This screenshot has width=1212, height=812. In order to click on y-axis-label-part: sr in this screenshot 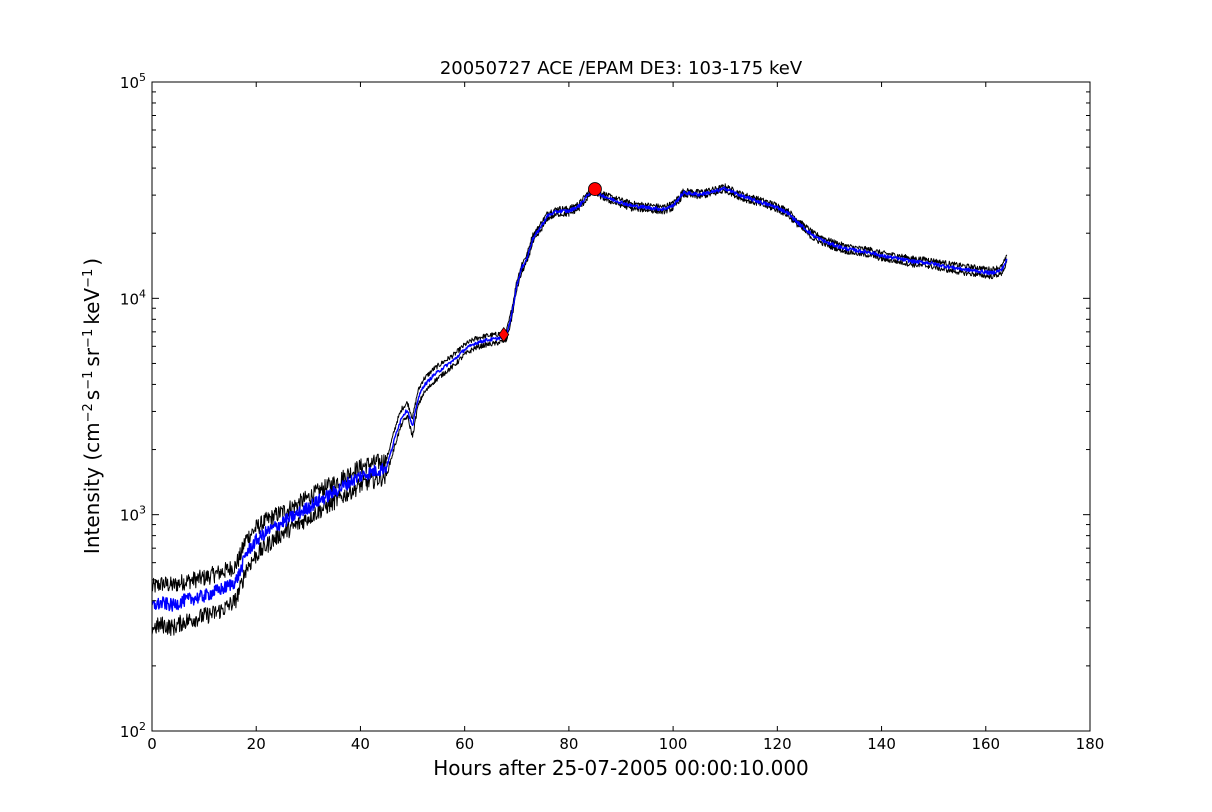, I will do `click(92, 356)`.